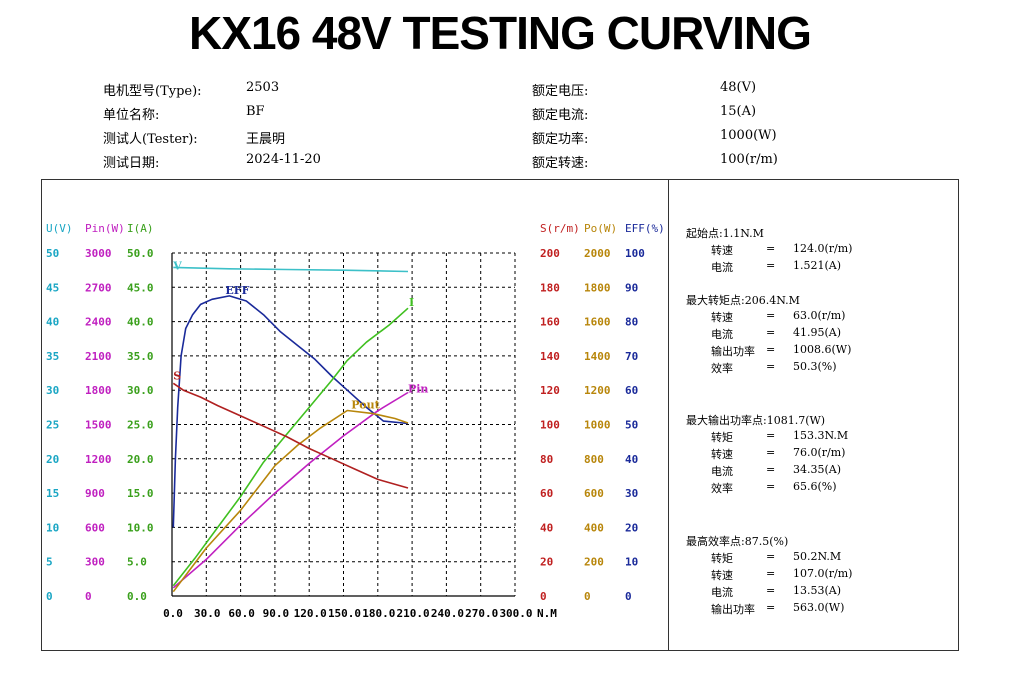 This screenshot has height=697, width=1024. I want to click on tick-label-s: 180, so click(550, 287).